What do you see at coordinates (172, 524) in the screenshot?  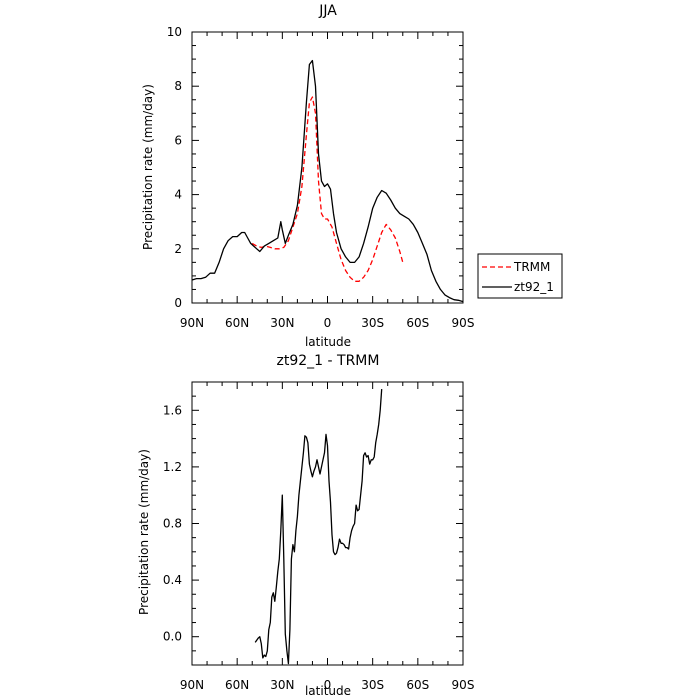 I see `y-tick-label: 0.8` at bounding box center [172, 524].